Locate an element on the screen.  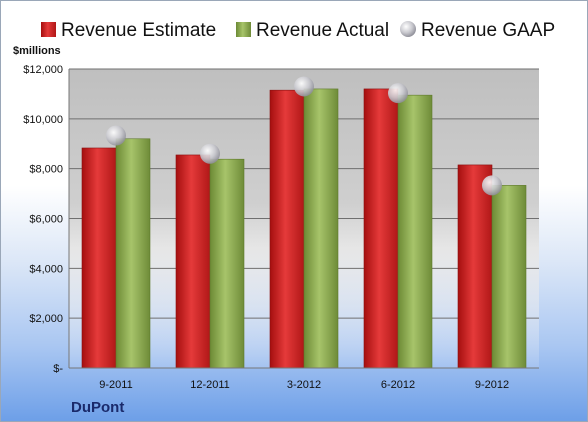
y-axis: $- $2,000 $4,000 $6,000 $8,000 $10,000 $12,000 is located at coordinates (46, 219).